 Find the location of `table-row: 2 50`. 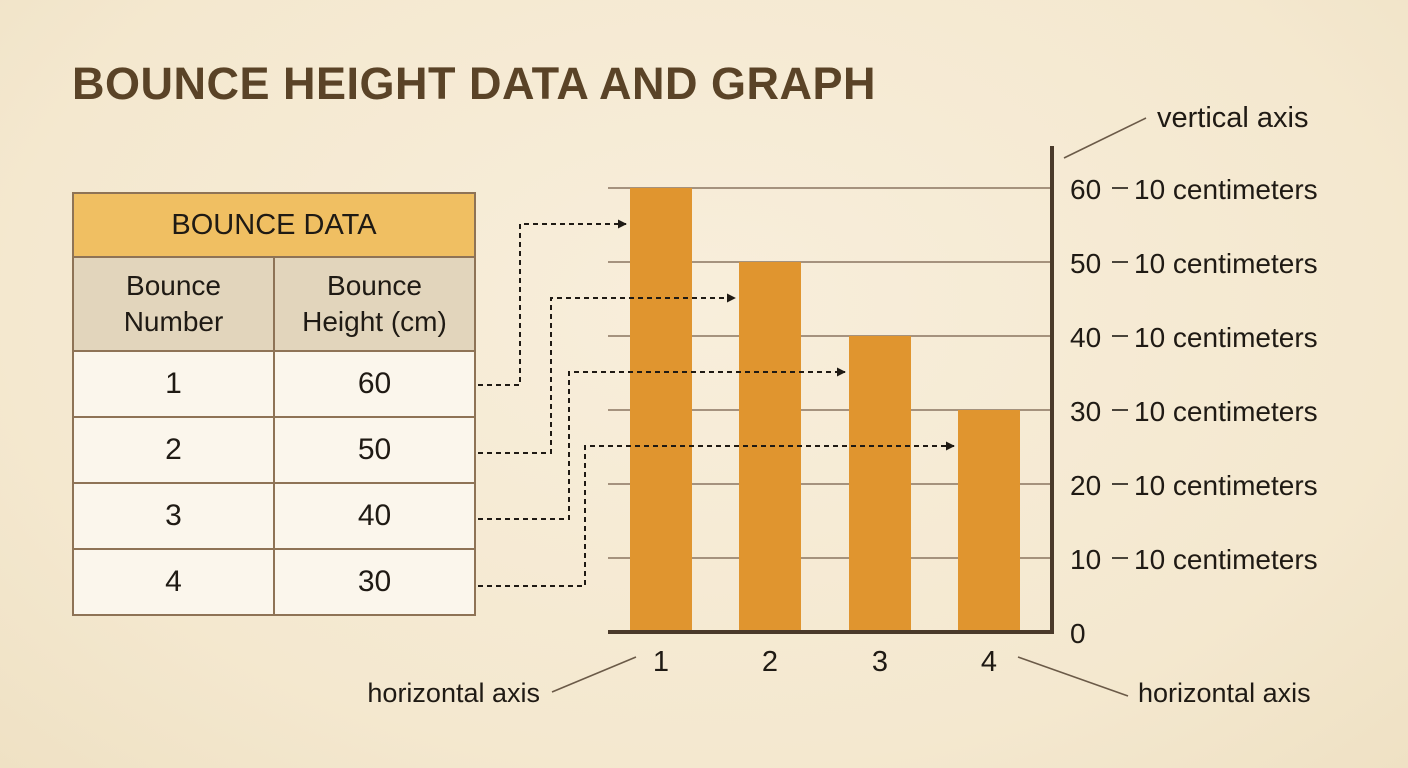

table-row: 2 50 is located at coordinates (274, 450).